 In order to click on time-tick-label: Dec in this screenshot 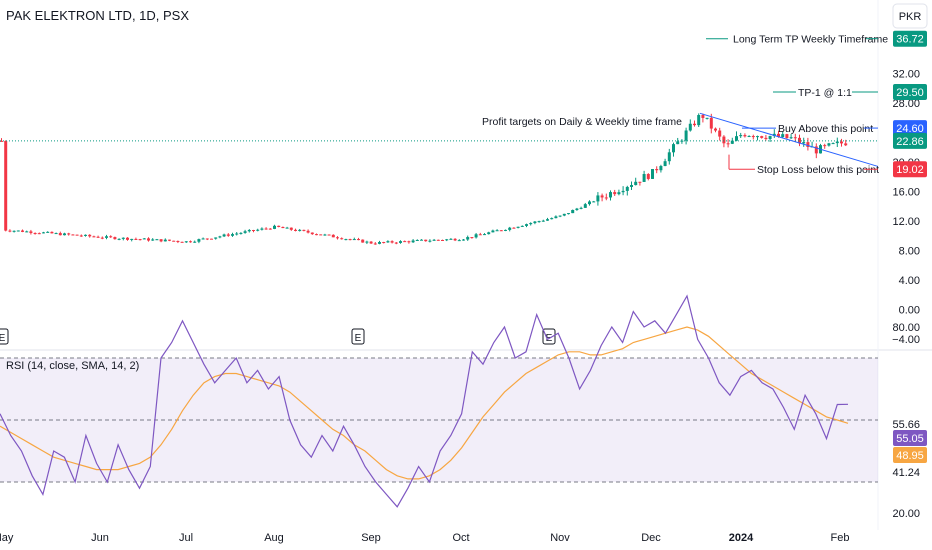, I will do `click(651, 538)`.